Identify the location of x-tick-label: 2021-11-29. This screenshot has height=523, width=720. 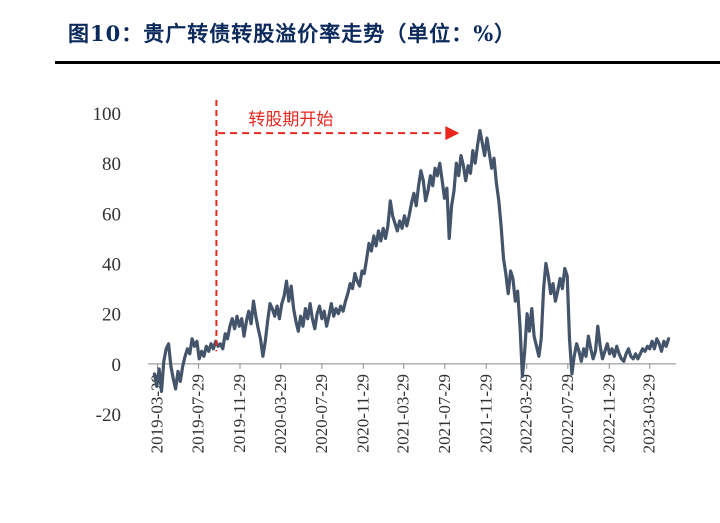
(485, 413).